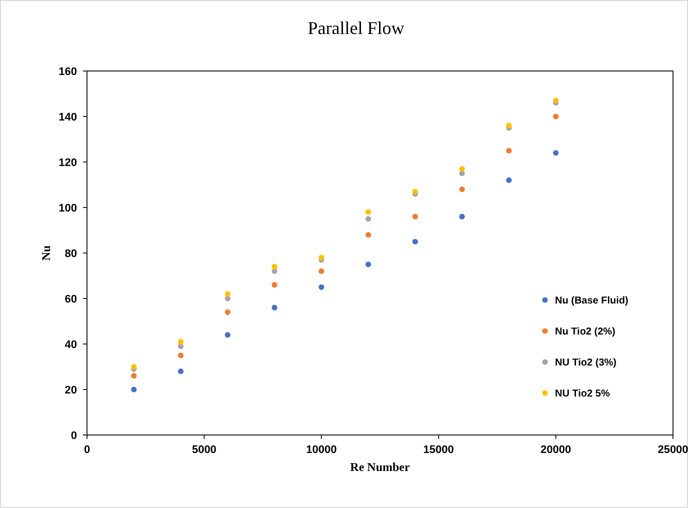  Describe the element at coordinates (438, 450) in the screenshot. I see `x-tick-label: 15000` at that location.